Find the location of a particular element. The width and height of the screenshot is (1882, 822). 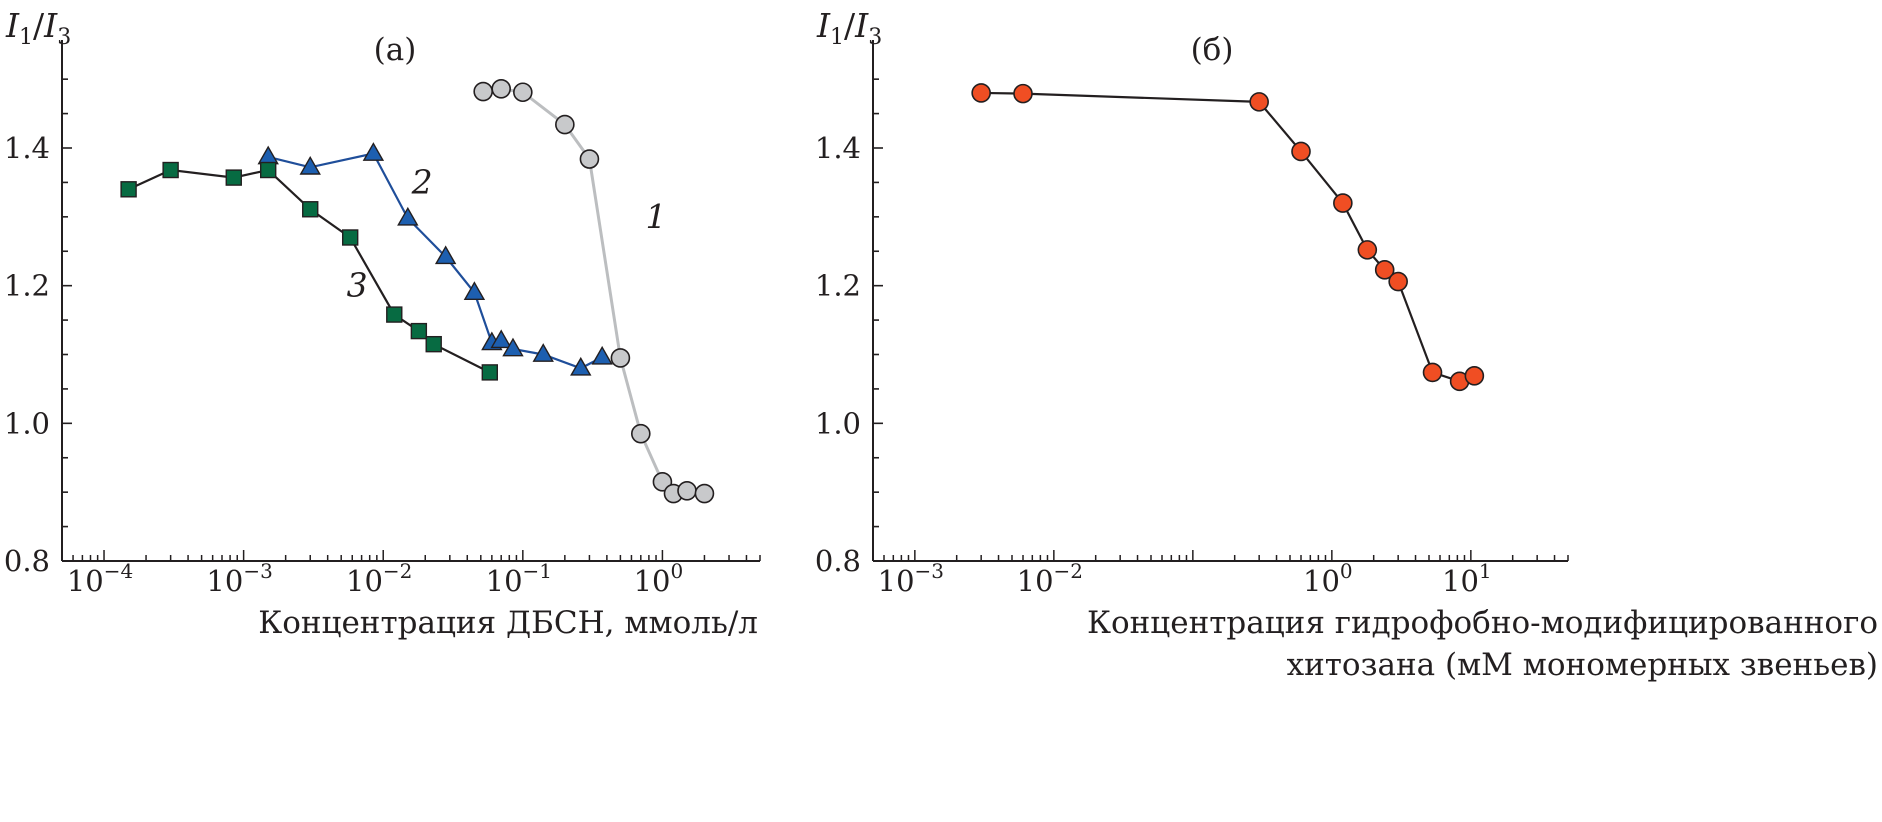

panel-a-x-axis-label: Концентрация ДБСН, ммоль/л is located at coordinates (508, 623).